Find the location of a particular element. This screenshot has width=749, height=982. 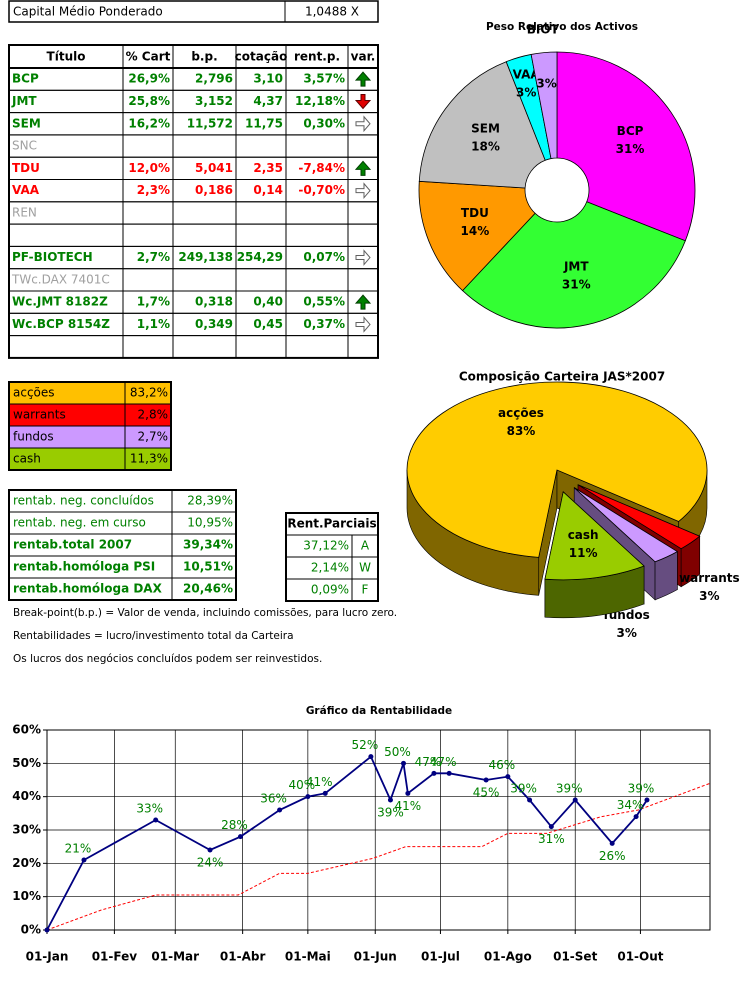

header-label: Capital Médio Ponderado is located at coordinates (88, 12).